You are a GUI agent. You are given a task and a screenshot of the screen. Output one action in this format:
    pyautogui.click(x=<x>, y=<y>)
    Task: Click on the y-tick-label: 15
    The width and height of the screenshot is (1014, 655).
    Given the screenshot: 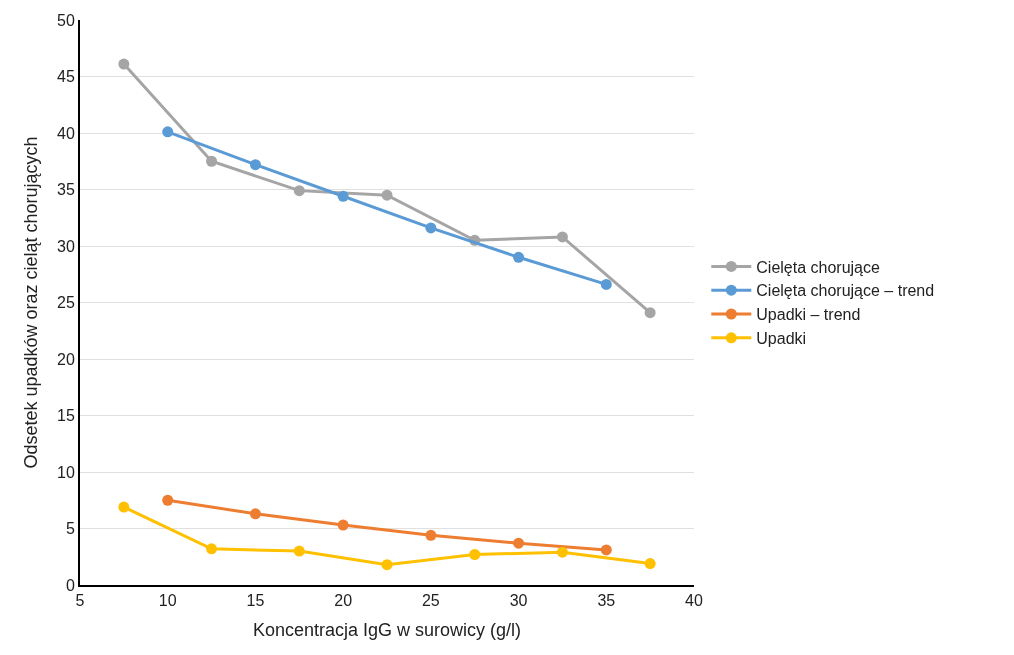 What is the action you would take?
    pyautogui.click(x=66, y=416)
    